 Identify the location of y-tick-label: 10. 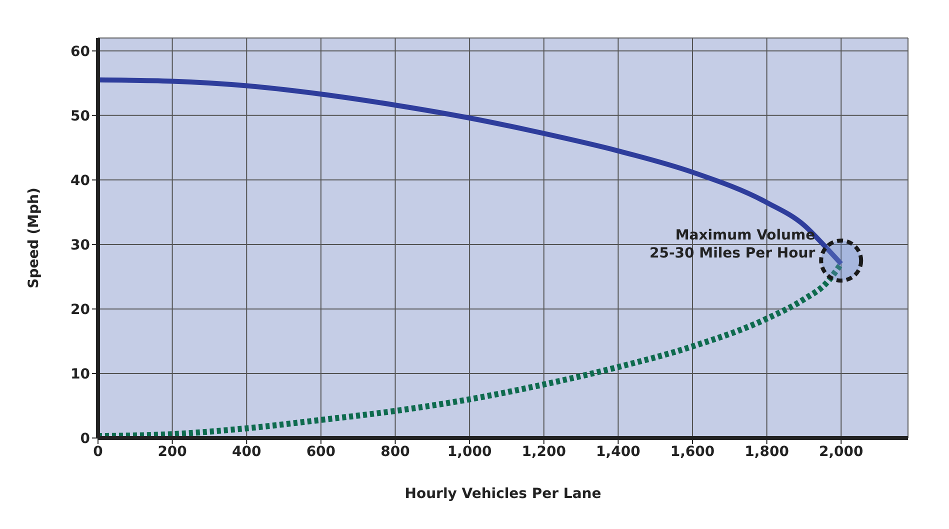
(80, 374).